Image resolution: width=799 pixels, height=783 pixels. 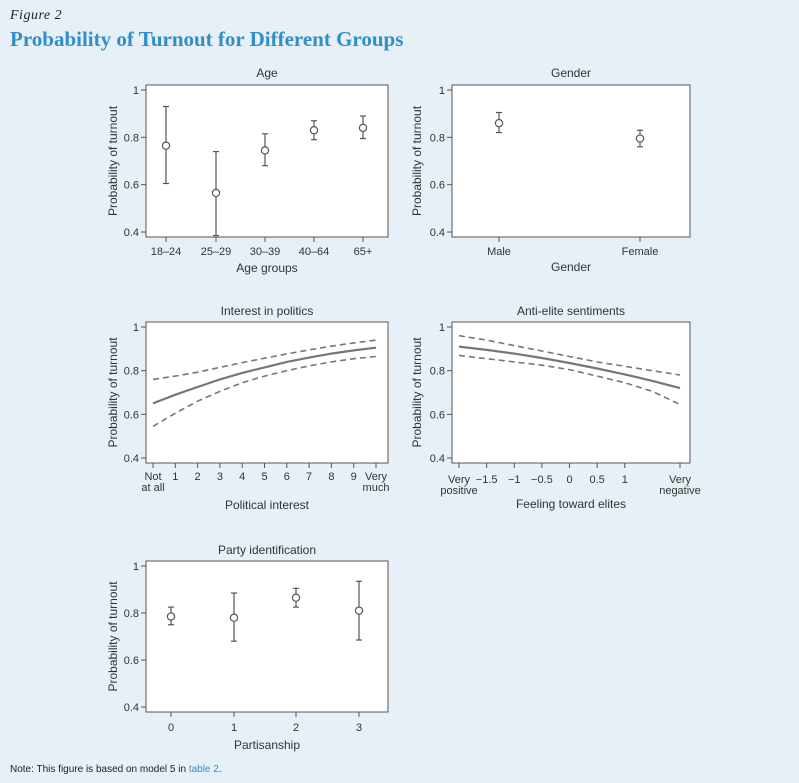 I want to click on x-tick-label: Female, so click(x=640, y=252).